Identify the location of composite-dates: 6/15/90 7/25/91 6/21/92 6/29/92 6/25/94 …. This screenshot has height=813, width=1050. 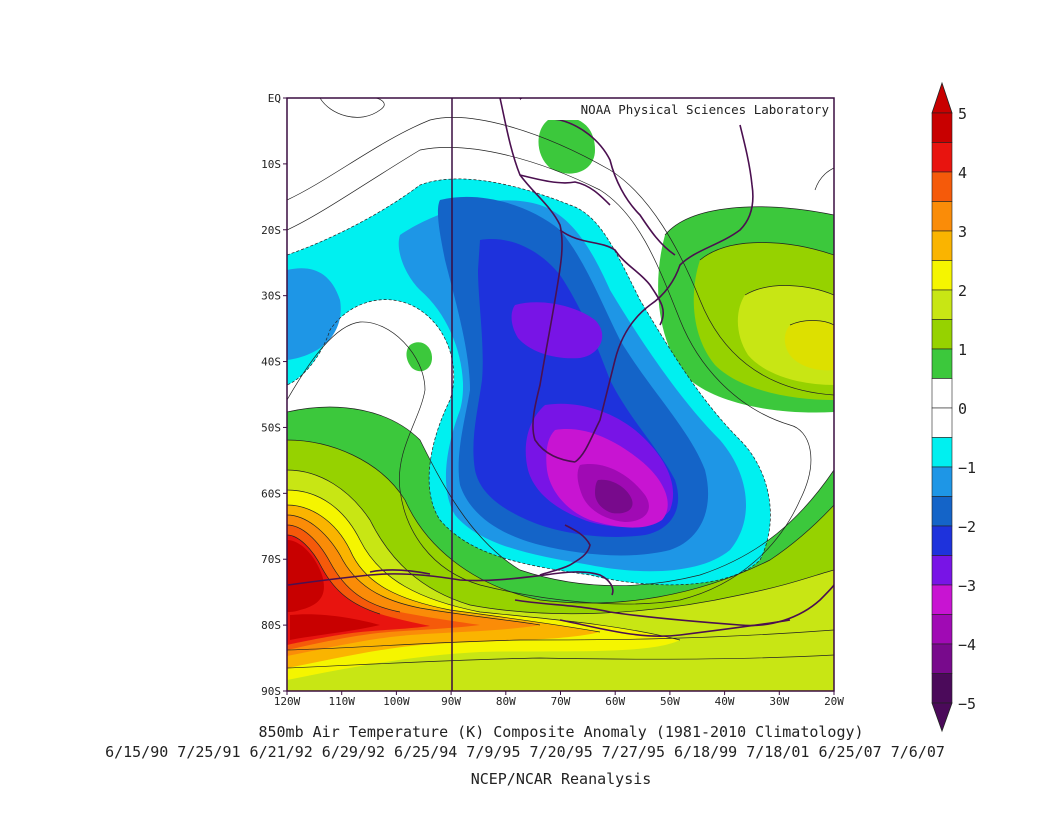
(525, 752).